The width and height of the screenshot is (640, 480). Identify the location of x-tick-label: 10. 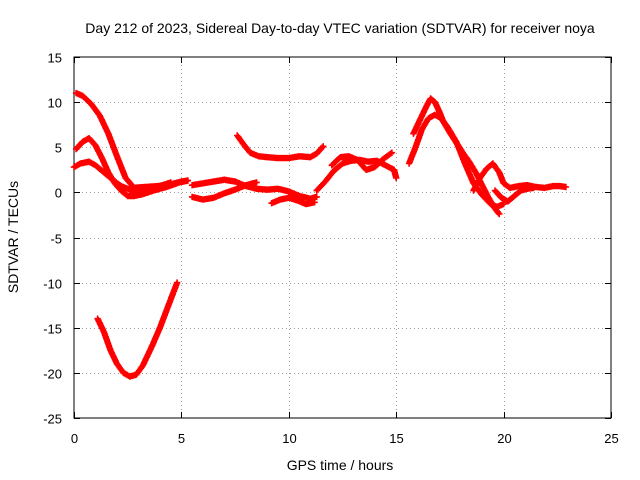
(289, 438).